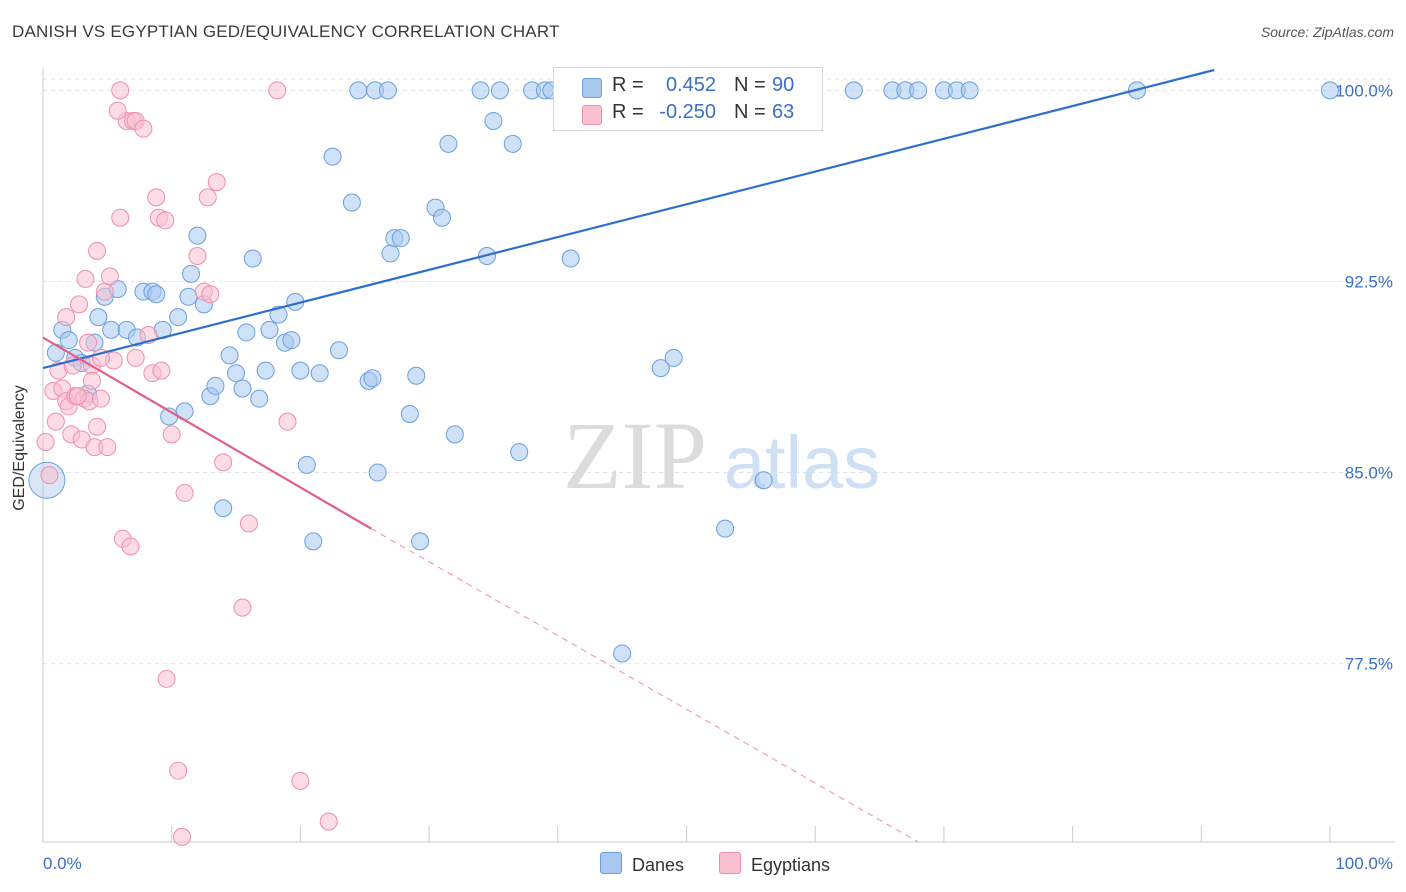 The height and width of the screenshot is (892, 1406). I want to click on legend-item-danes: Danes, so click(642, 864).